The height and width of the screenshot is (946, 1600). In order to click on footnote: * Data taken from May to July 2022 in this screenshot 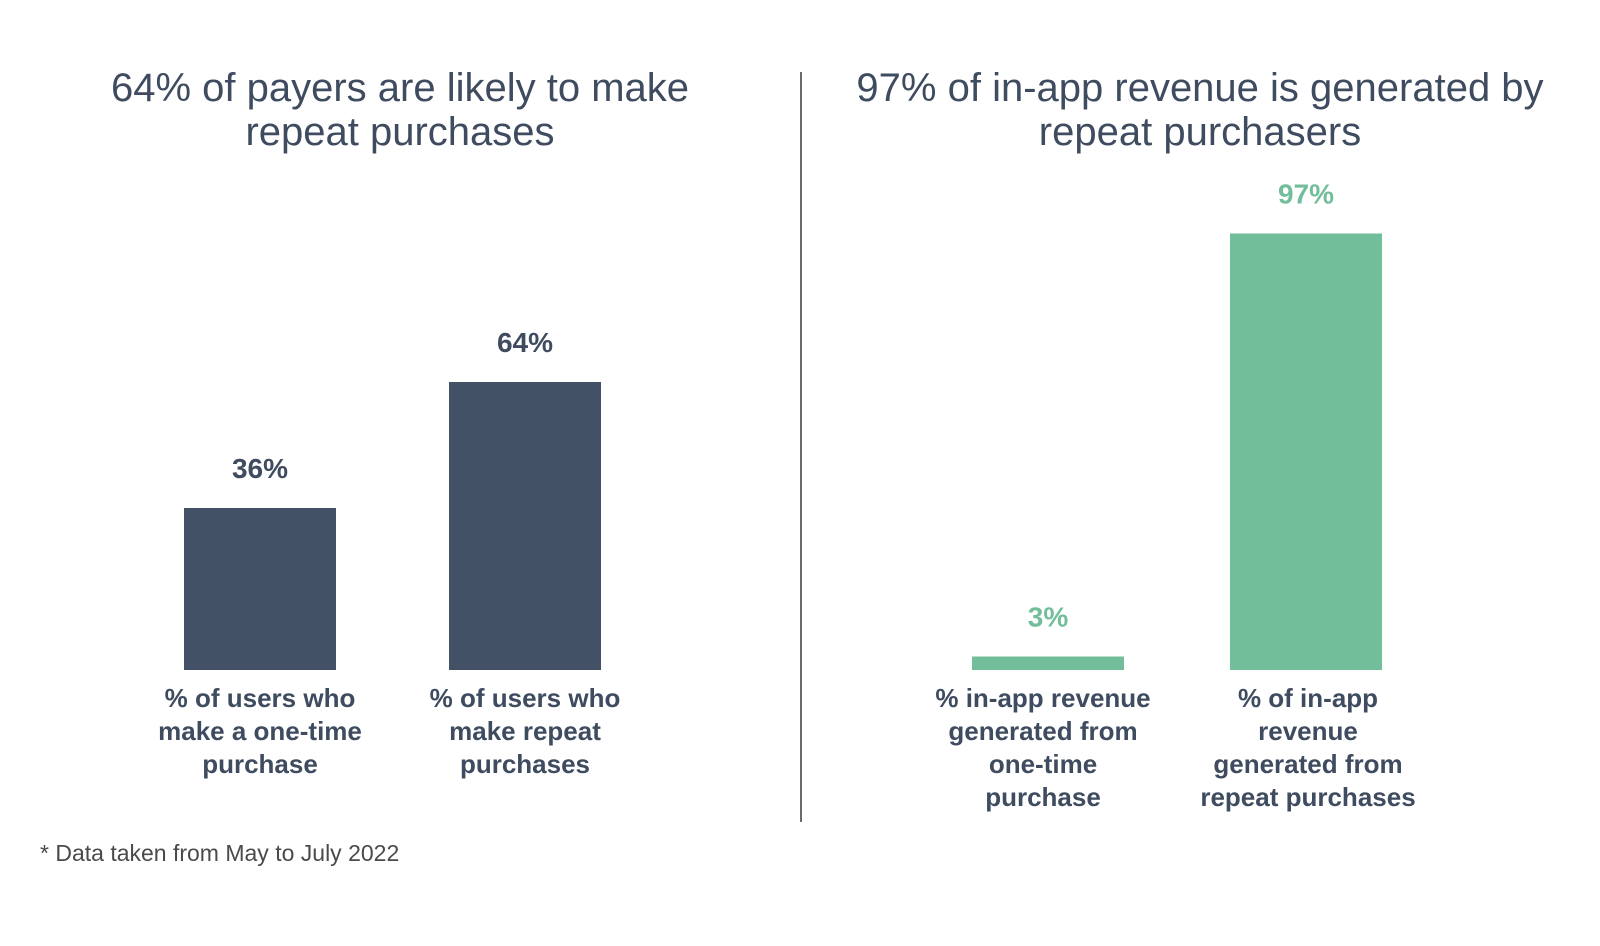, I will do `click(220, 853)`.